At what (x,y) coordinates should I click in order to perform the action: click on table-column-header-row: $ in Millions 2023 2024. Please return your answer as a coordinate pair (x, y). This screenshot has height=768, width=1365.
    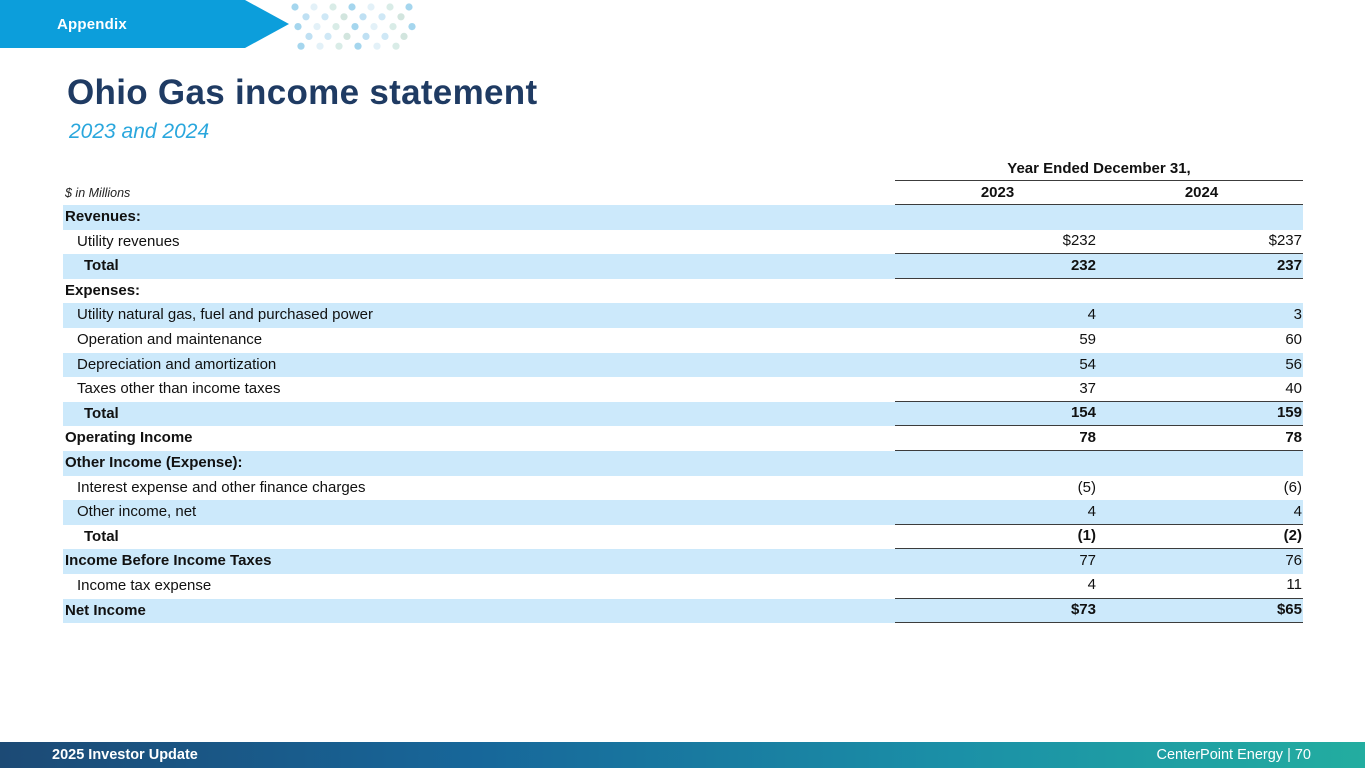
    Looking at the image, I should click on (683, 193).